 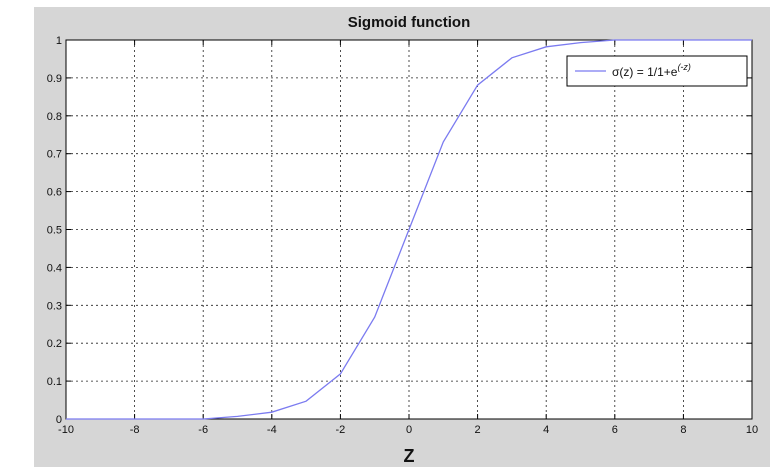 I want to click on legend-label: σ(z) = 1/1+e(-z), so click(x=651, y=70).